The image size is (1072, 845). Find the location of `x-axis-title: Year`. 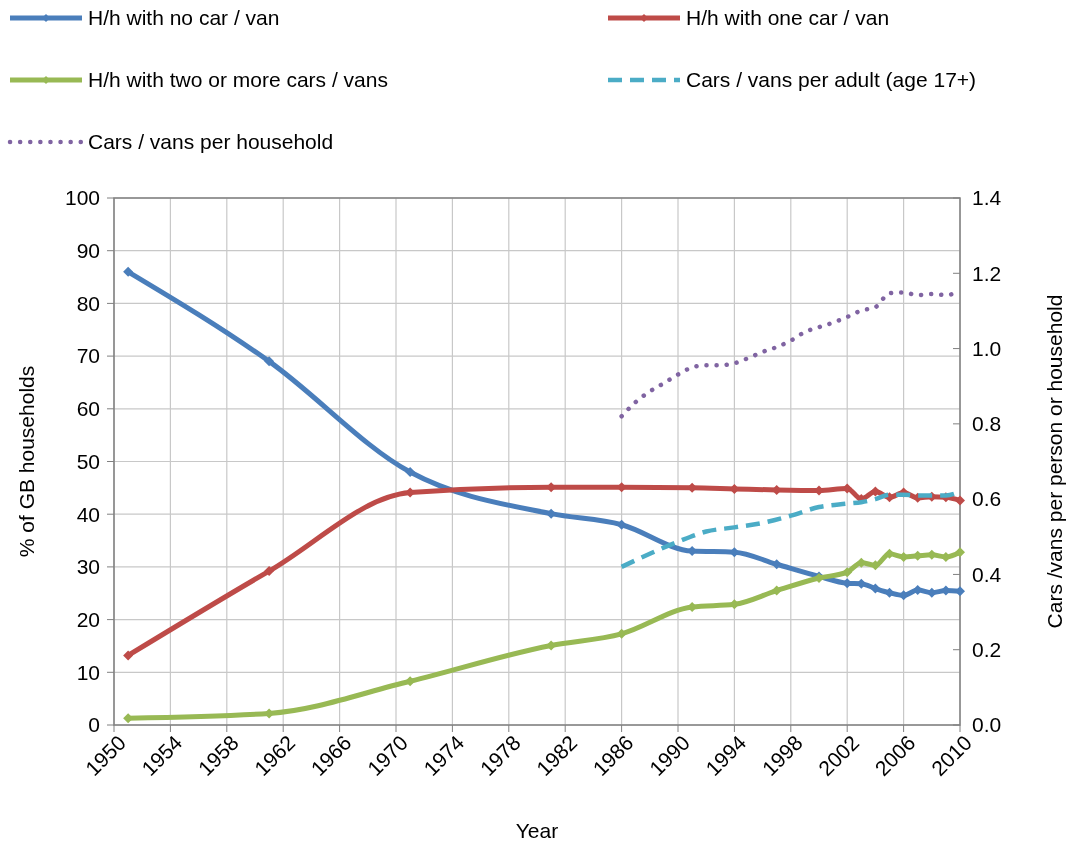

x-axis-title: Year is located at coordinates (537, 830).